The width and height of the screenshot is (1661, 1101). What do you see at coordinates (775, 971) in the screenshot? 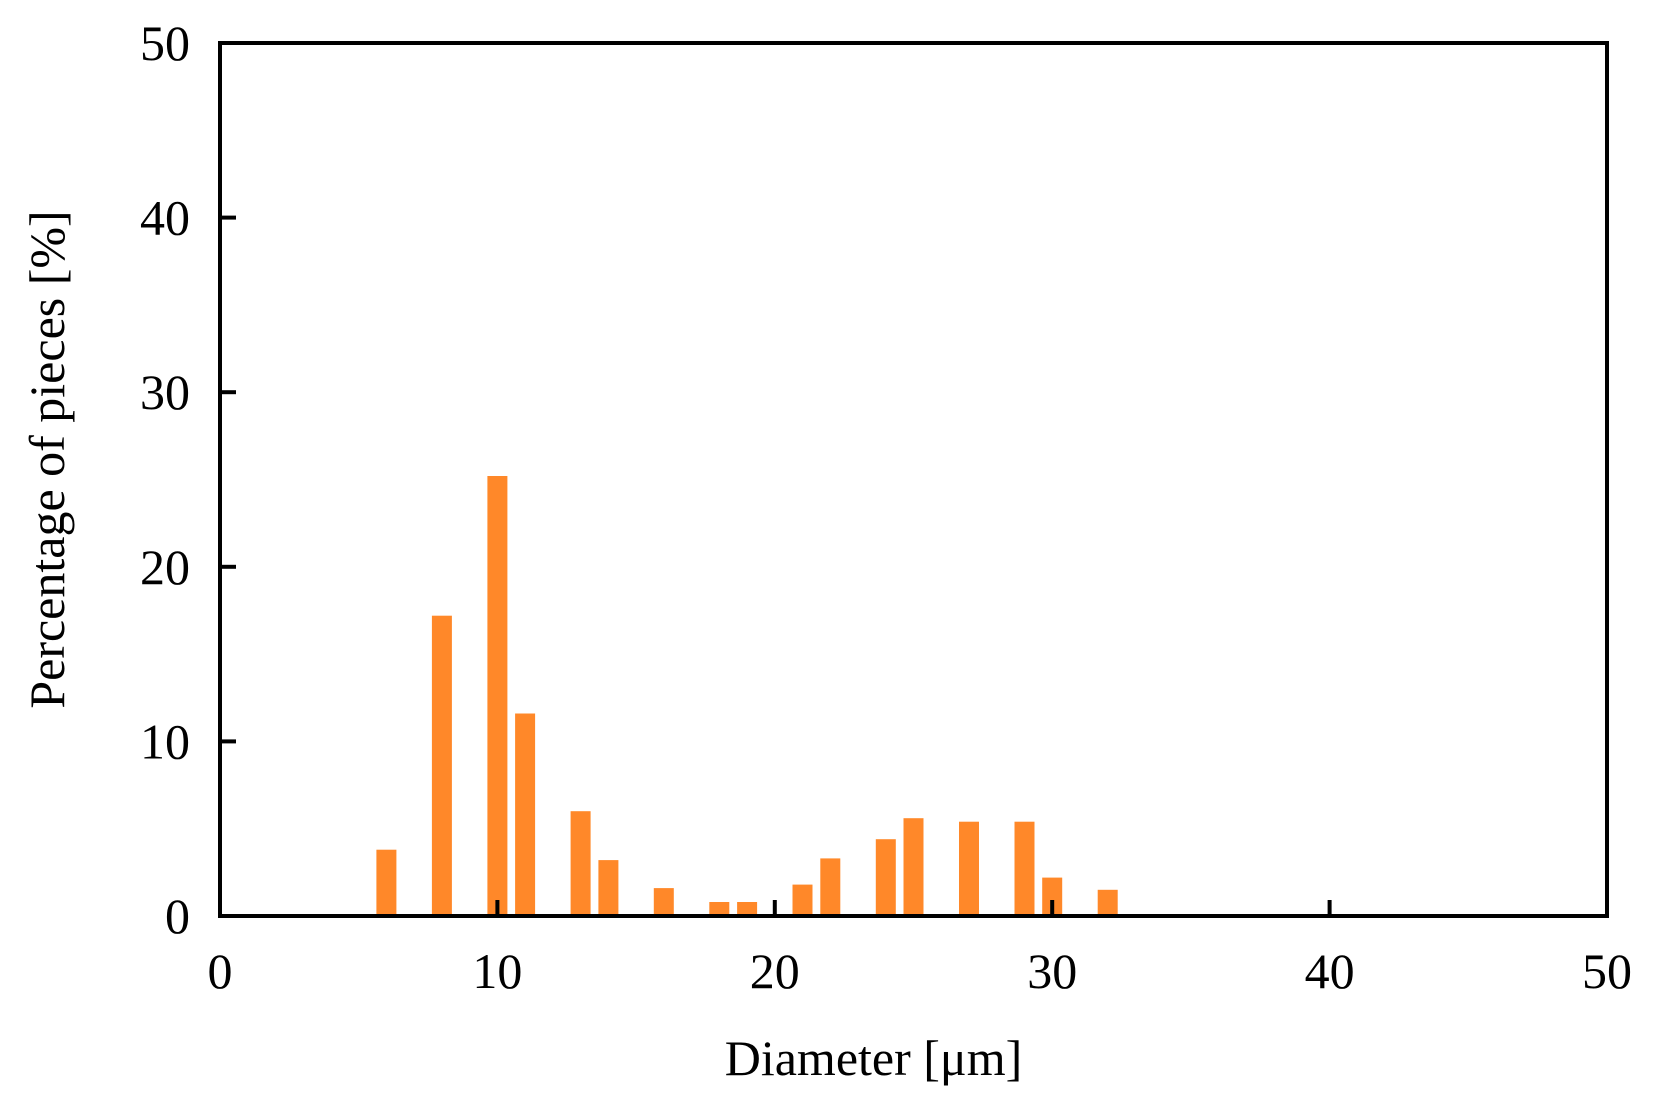
I see `x-tick-label-20: 20` at bounding box center [775, 971].